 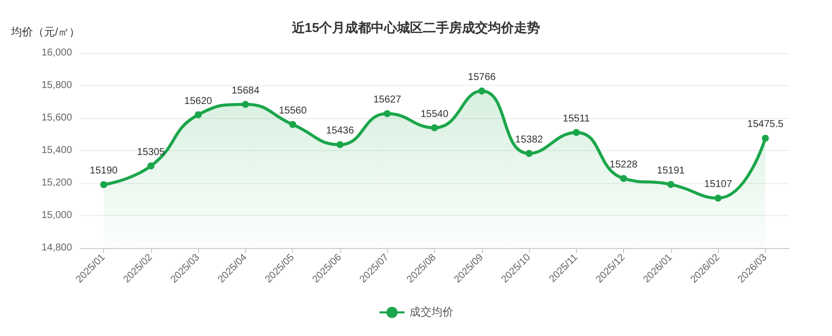 I want to click on data-label: 15540, so click(x=434, y=114).